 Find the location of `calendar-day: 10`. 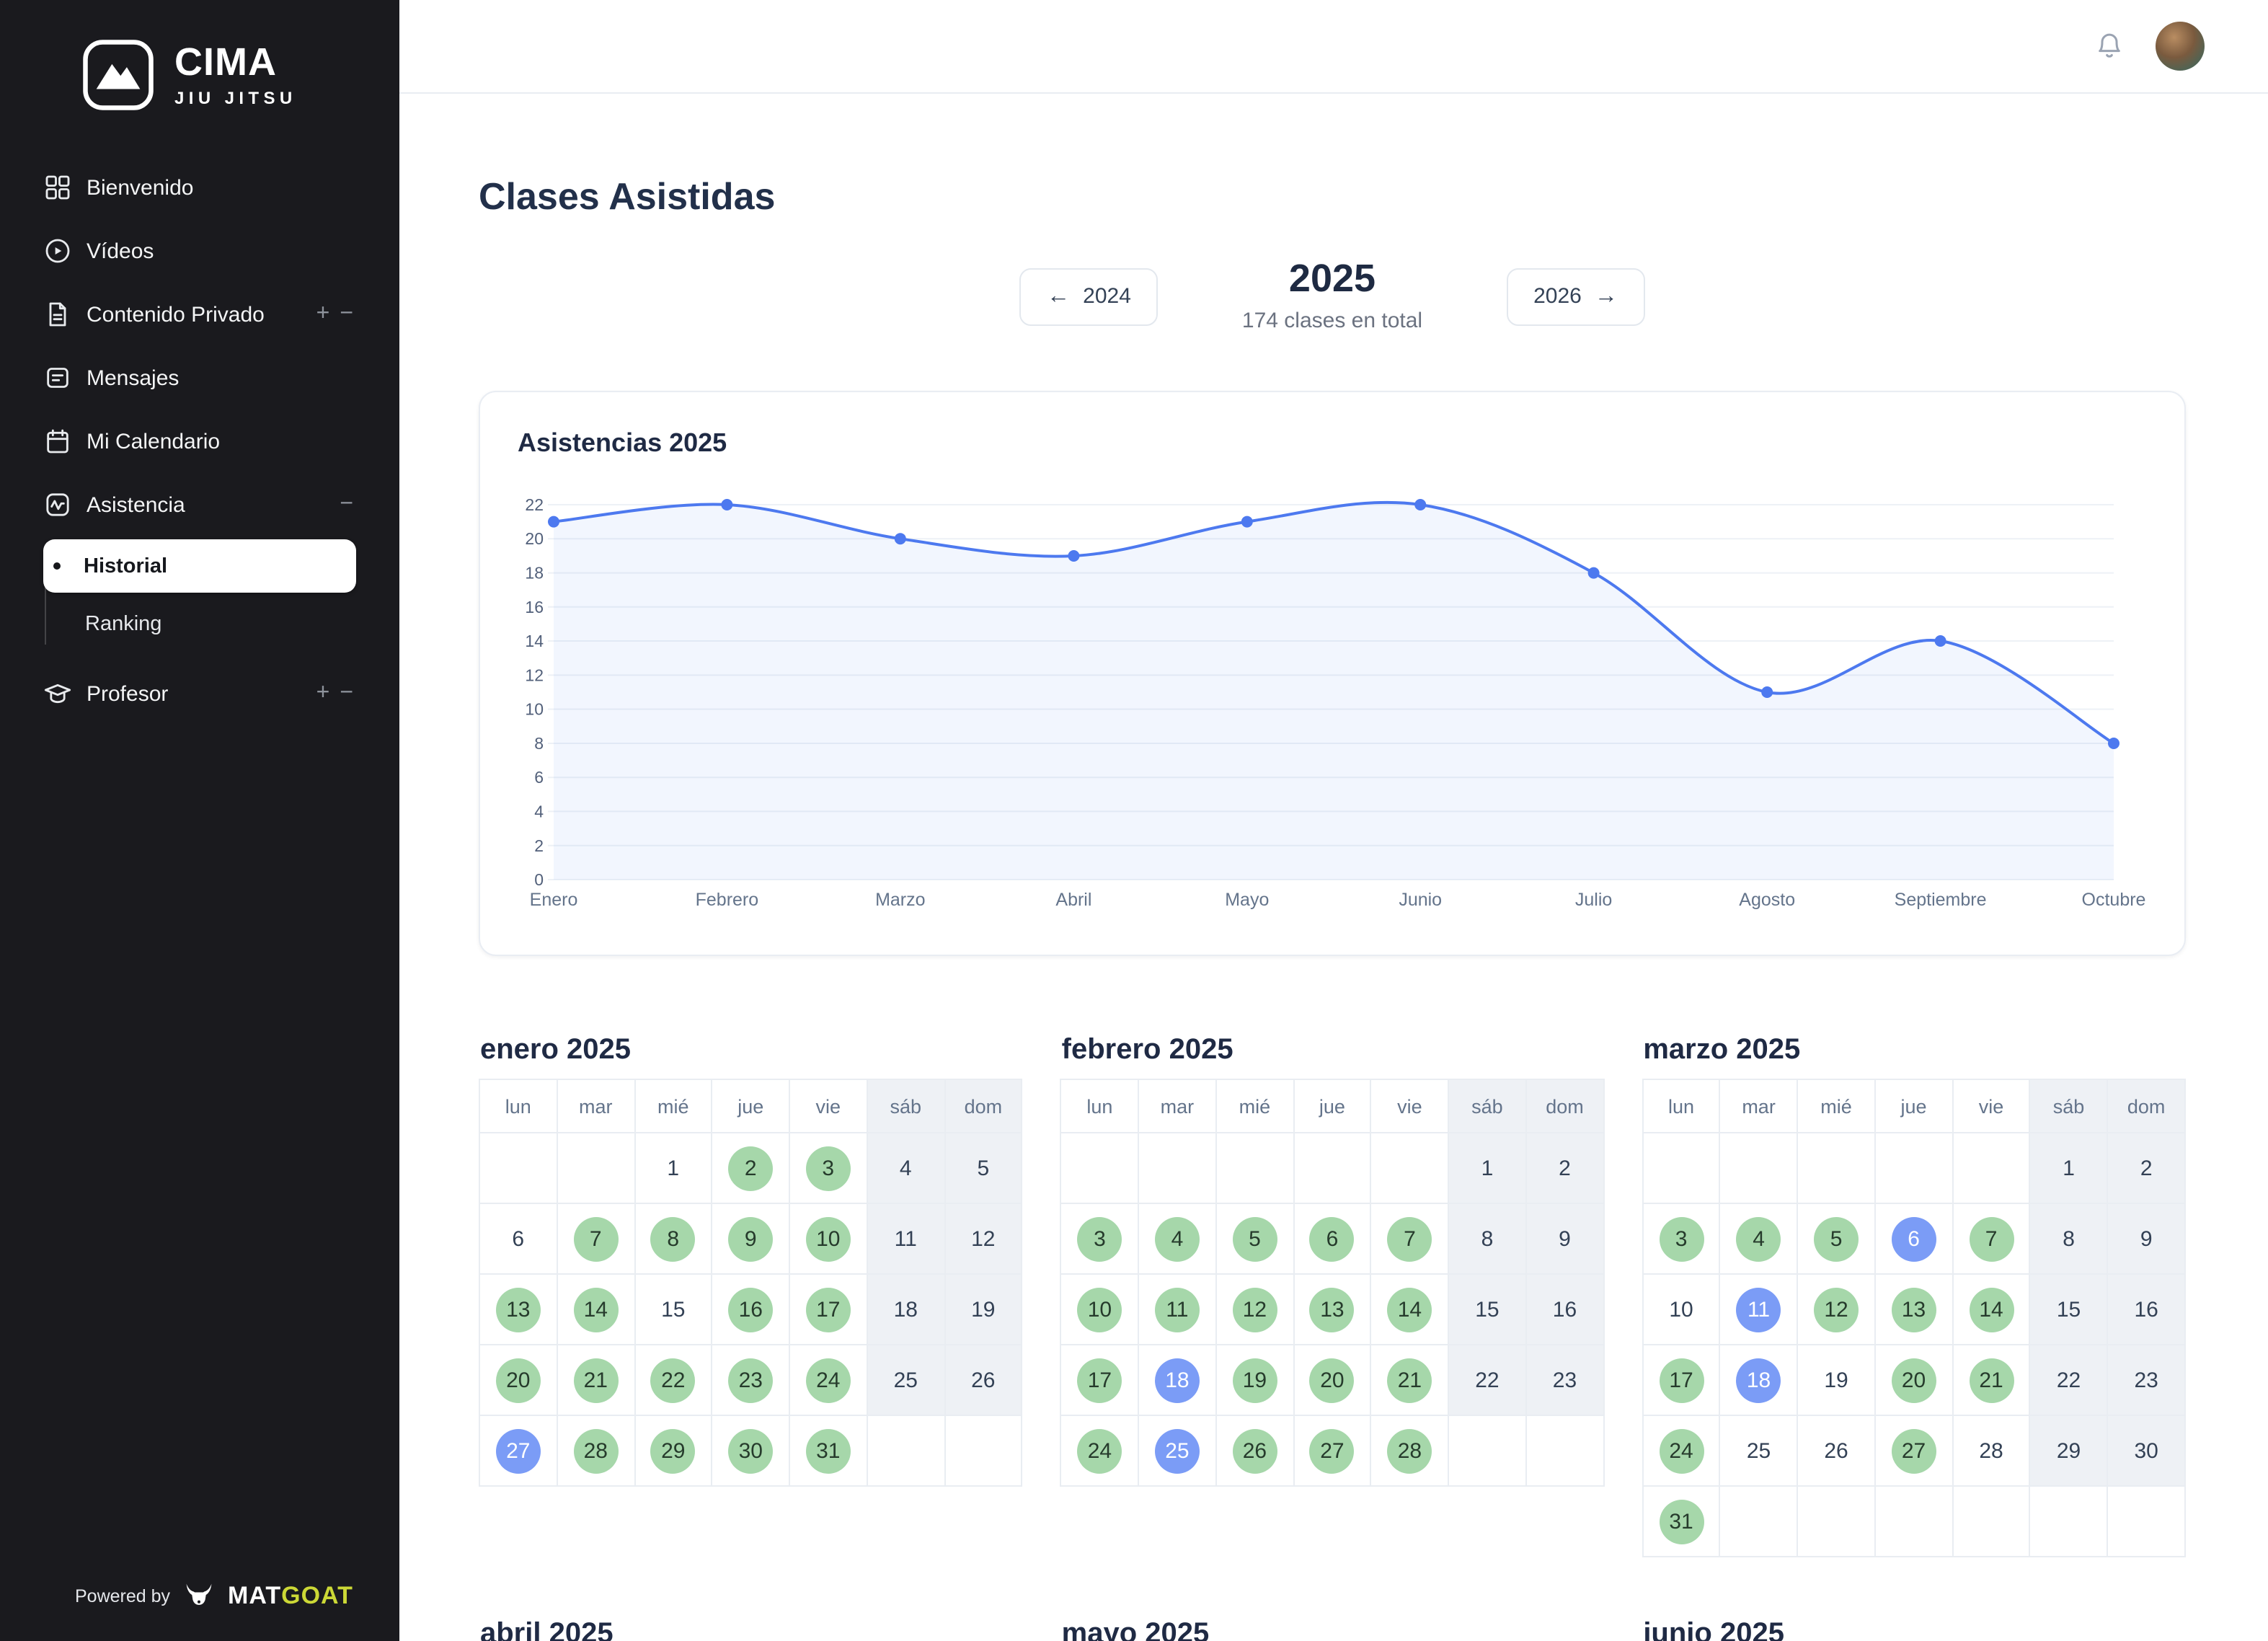

calendar-day: 10 is located at coordinates (1681, 1309).